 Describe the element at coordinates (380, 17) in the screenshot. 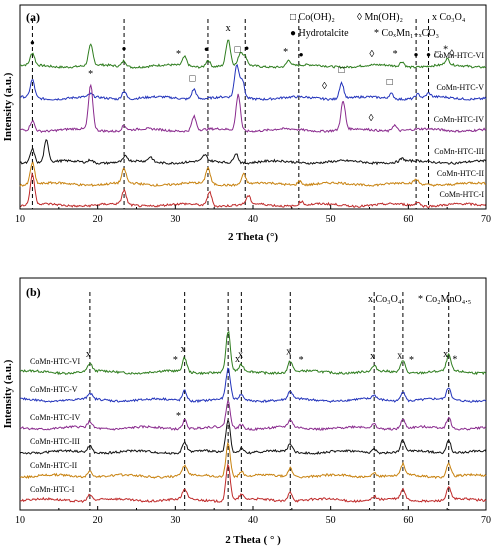

I see `legend-mn-oh2: ◊ Mn(OH)₂` at that location.